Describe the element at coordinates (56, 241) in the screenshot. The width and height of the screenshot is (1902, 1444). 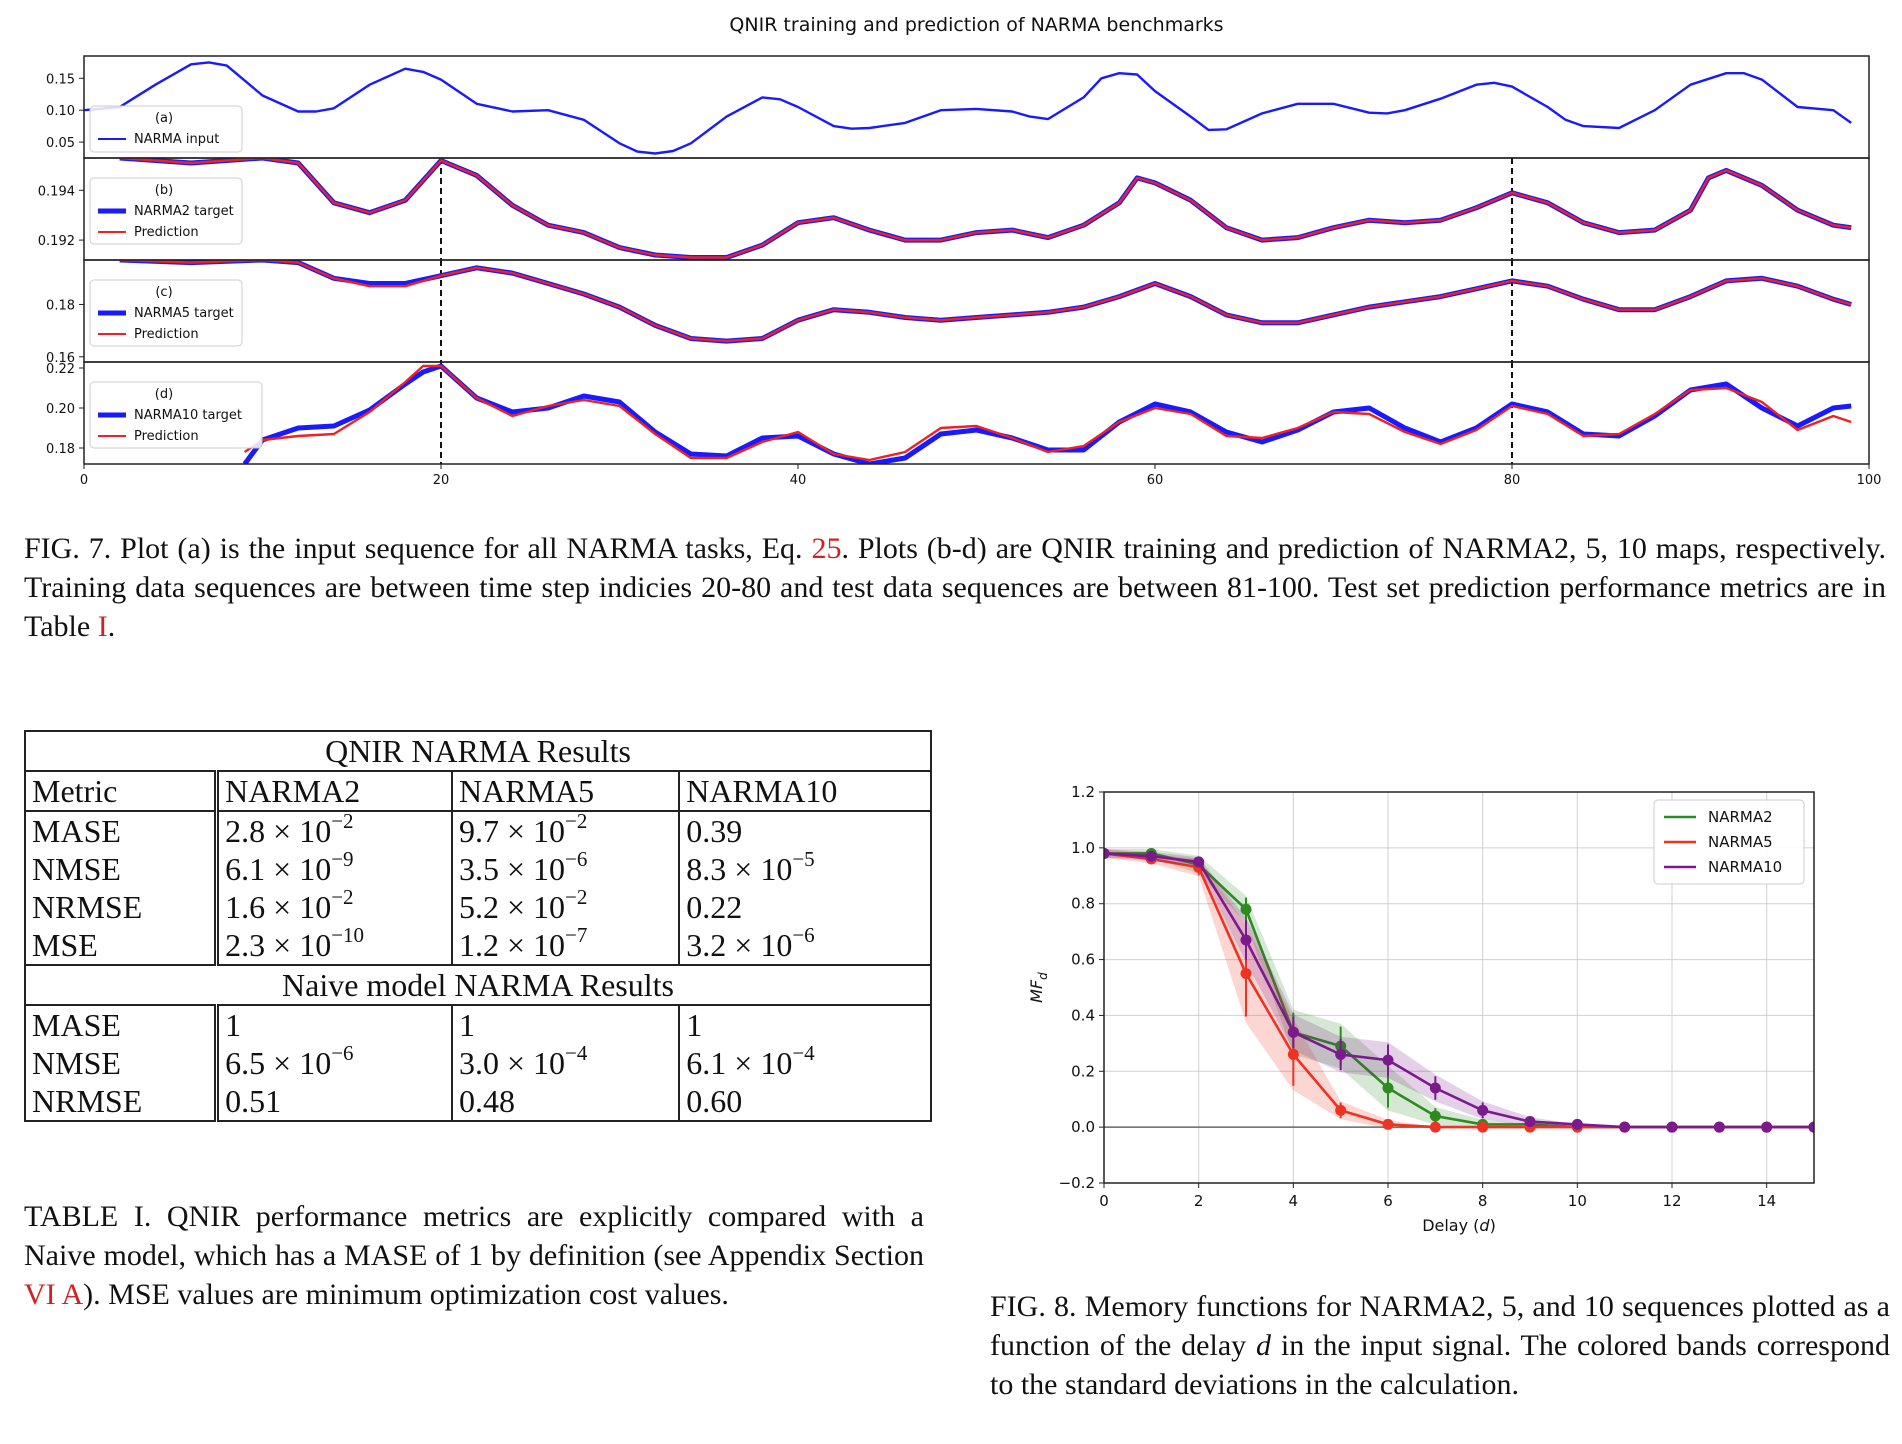
I see `y-tick-label: 0.192` at that location.